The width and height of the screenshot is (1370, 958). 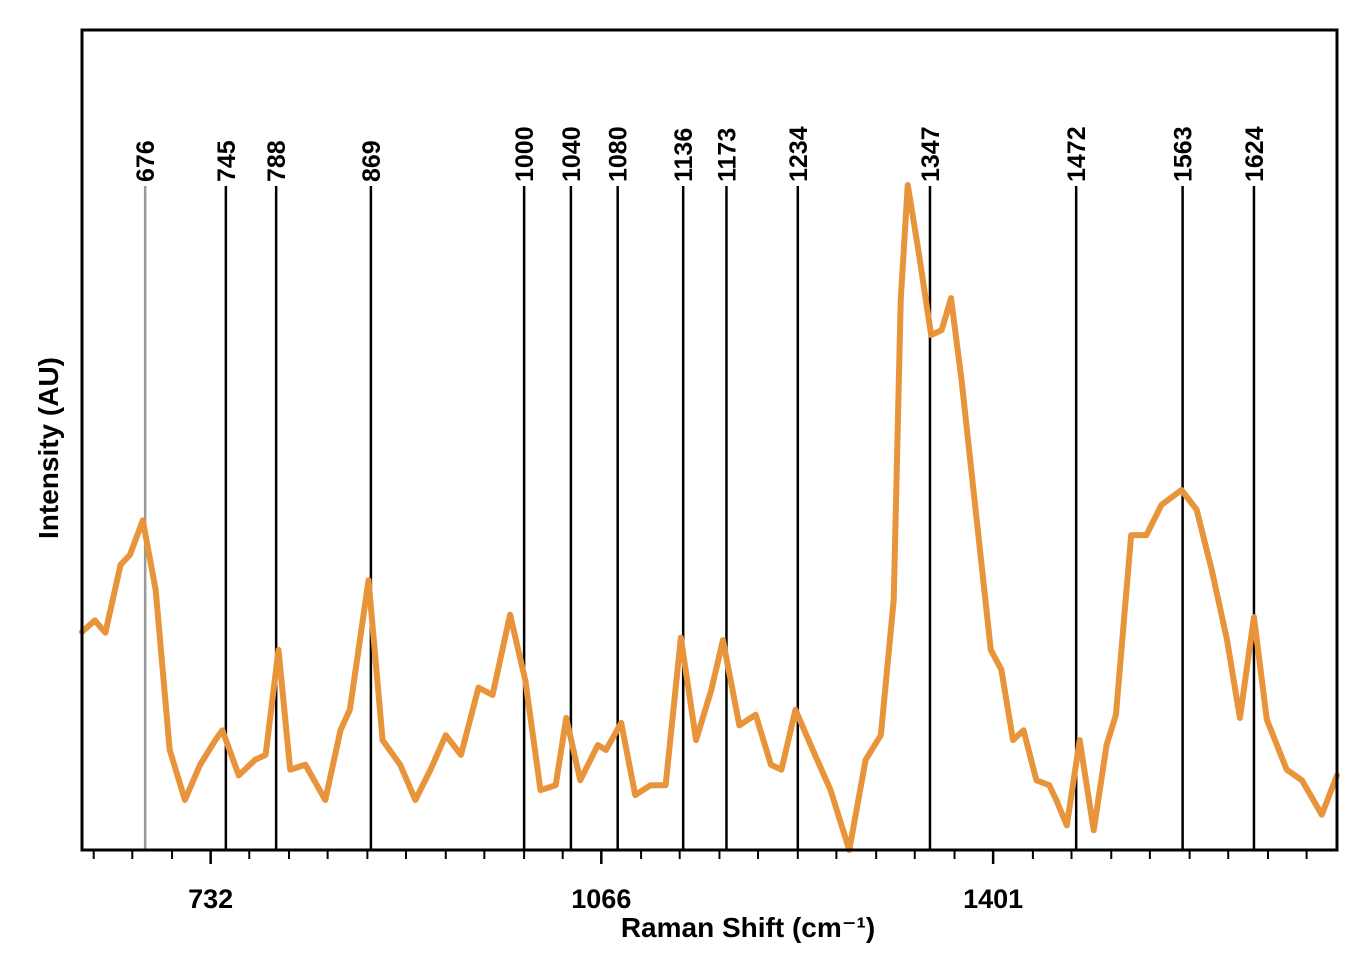 I want to click on peak-label: 1080, so click(x=619, y=154).